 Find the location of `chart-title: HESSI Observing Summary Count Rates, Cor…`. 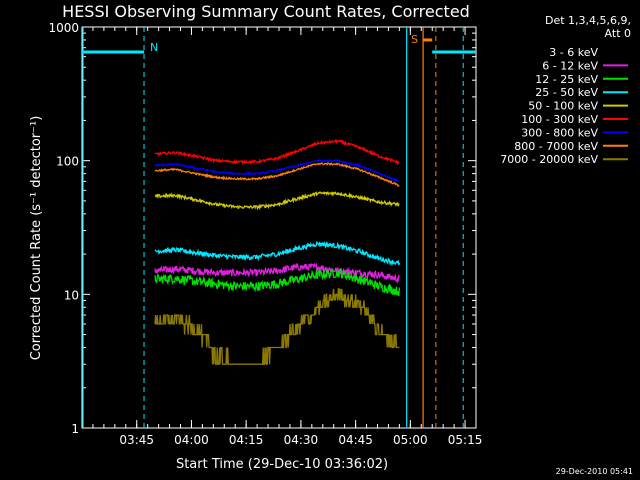

chart-title: HESSI Observing Summary Count Rates, Cor… is located at coordinates (266, 11).